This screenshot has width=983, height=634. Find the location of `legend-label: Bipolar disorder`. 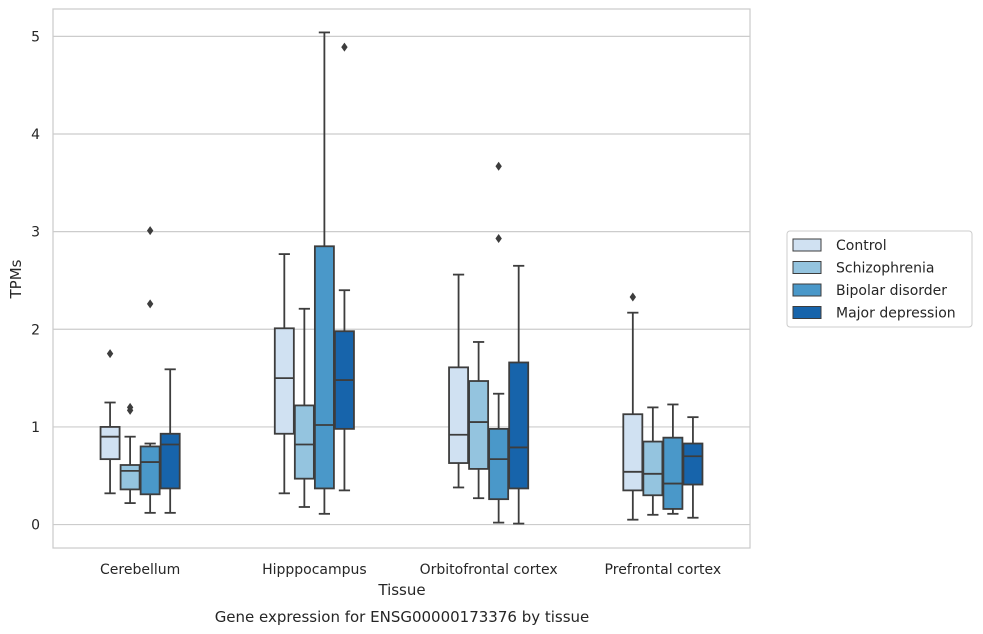

legend-label: Bipolar disorder is located at coordinates (891, 291).